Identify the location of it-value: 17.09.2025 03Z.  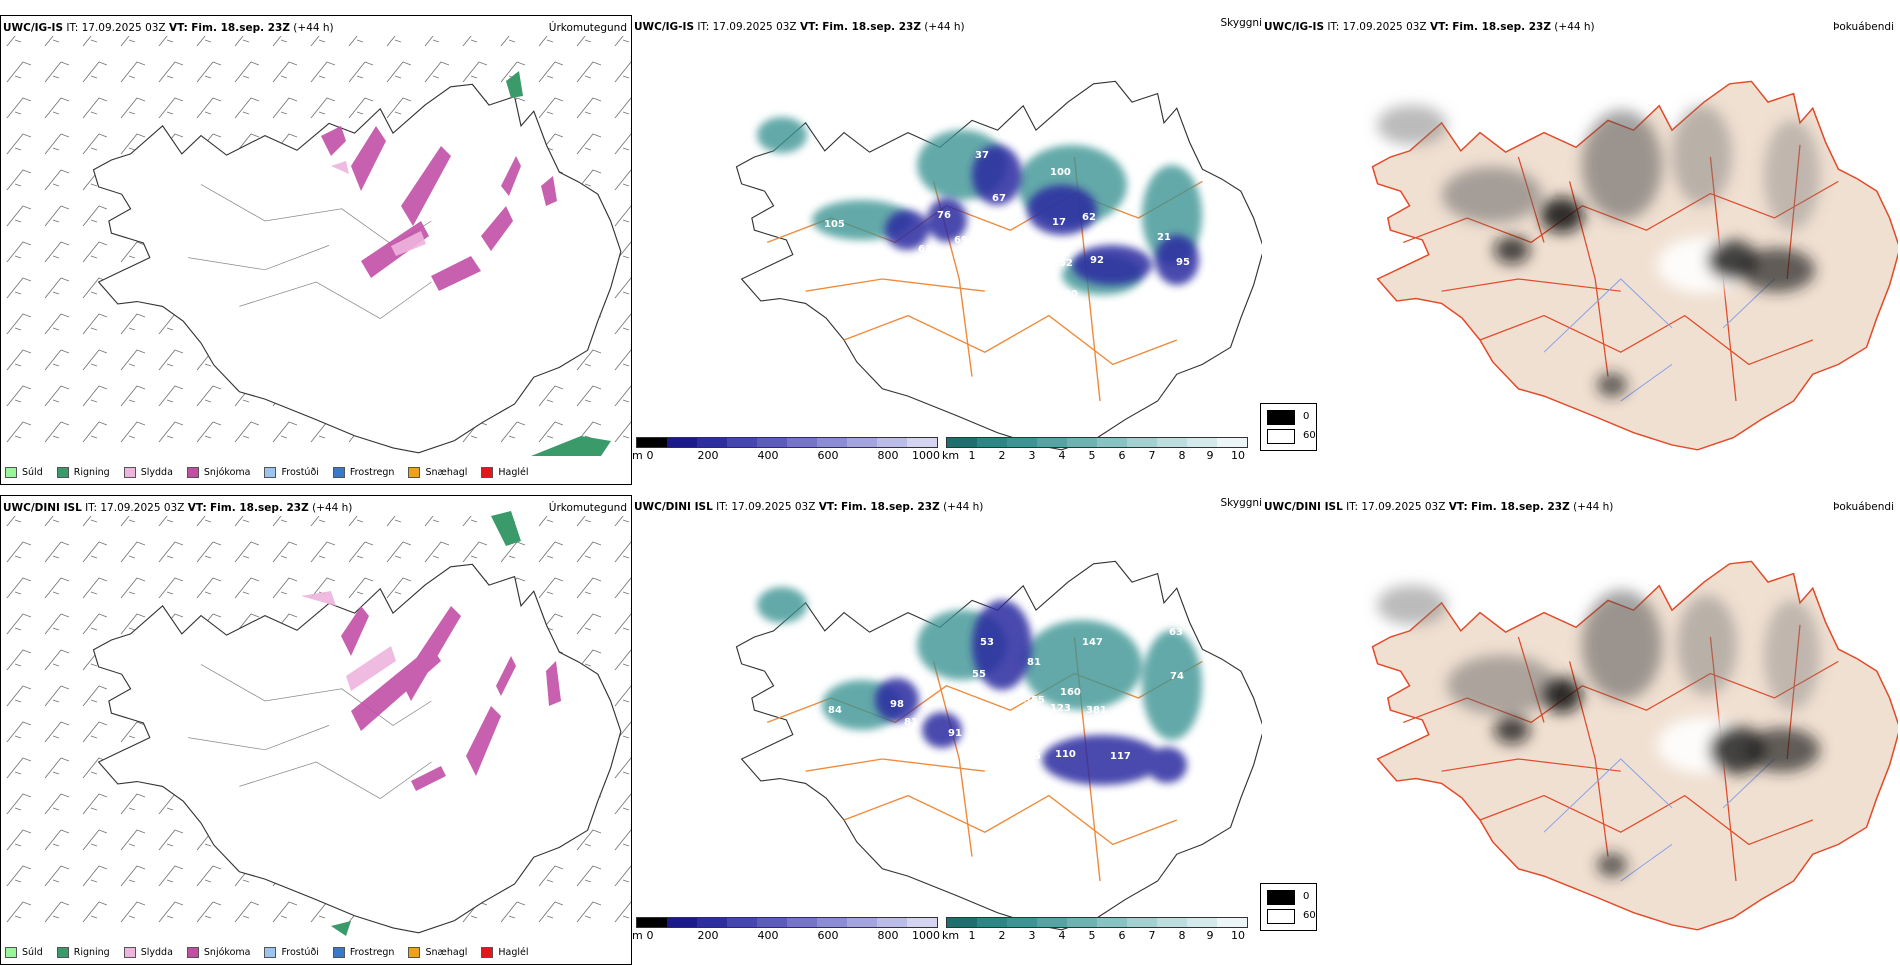
(123, 28).